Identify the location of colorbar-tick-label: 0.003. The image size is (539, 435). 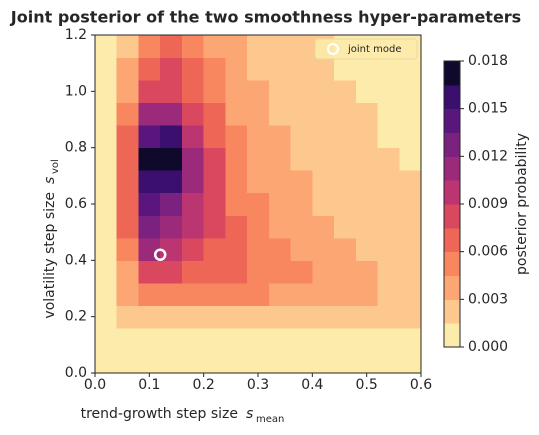
(488, 299).